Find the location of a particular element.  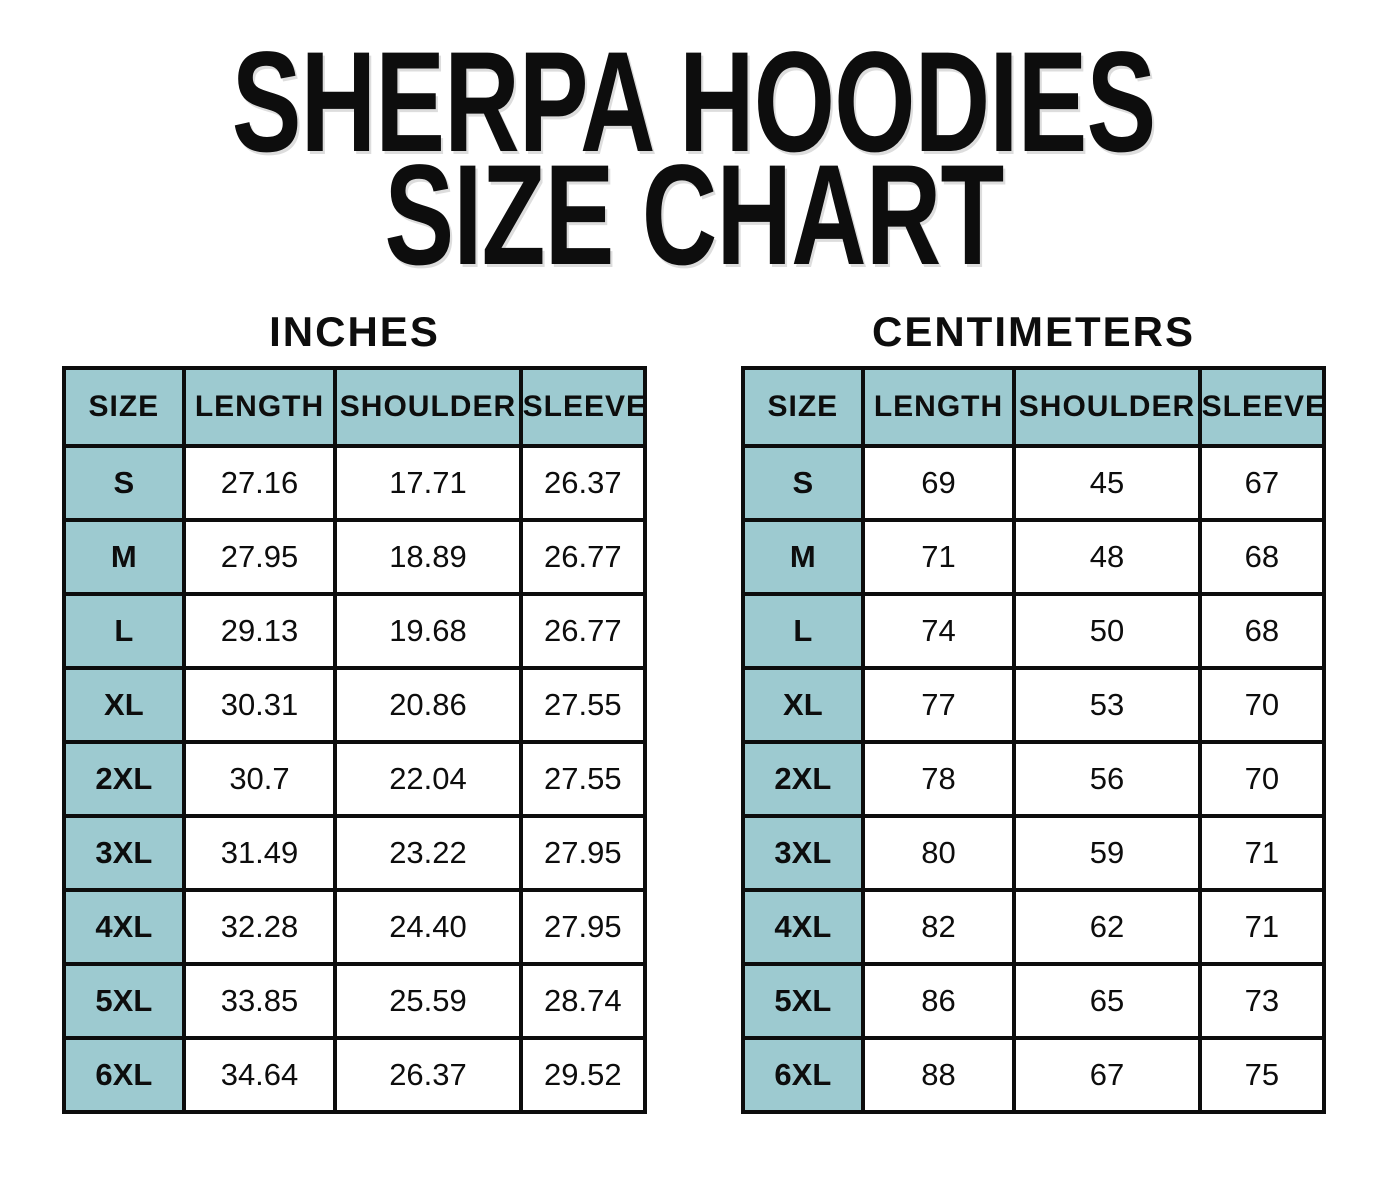

shoulder-cell: 56 is located at coordinates (1107, 779).